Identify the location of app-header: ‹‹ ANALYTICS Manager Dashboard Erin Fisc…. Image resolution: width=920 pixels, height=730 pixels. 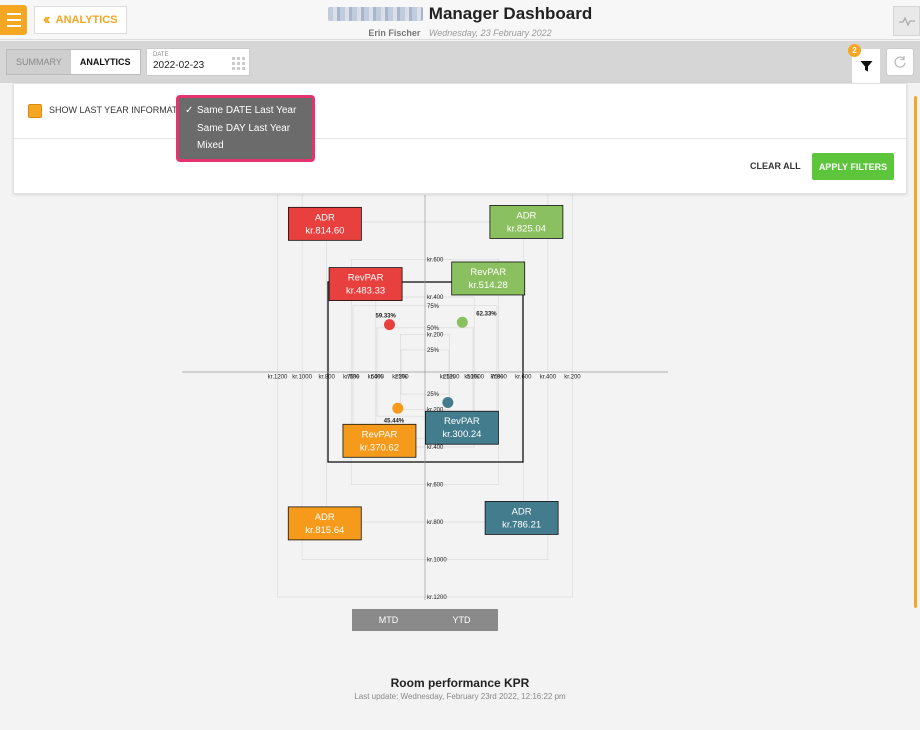
(460, 20).